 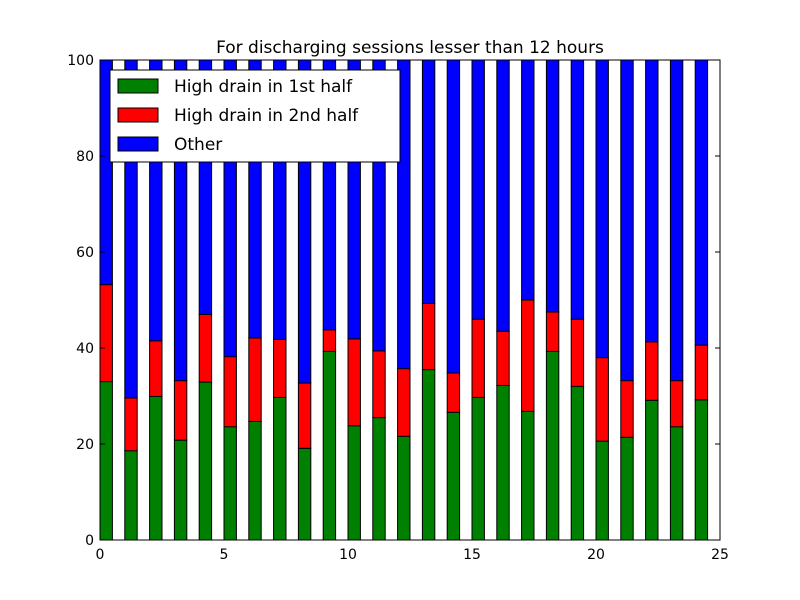 I want to click on x-tick-label: 25, so click(x=720, y=555).